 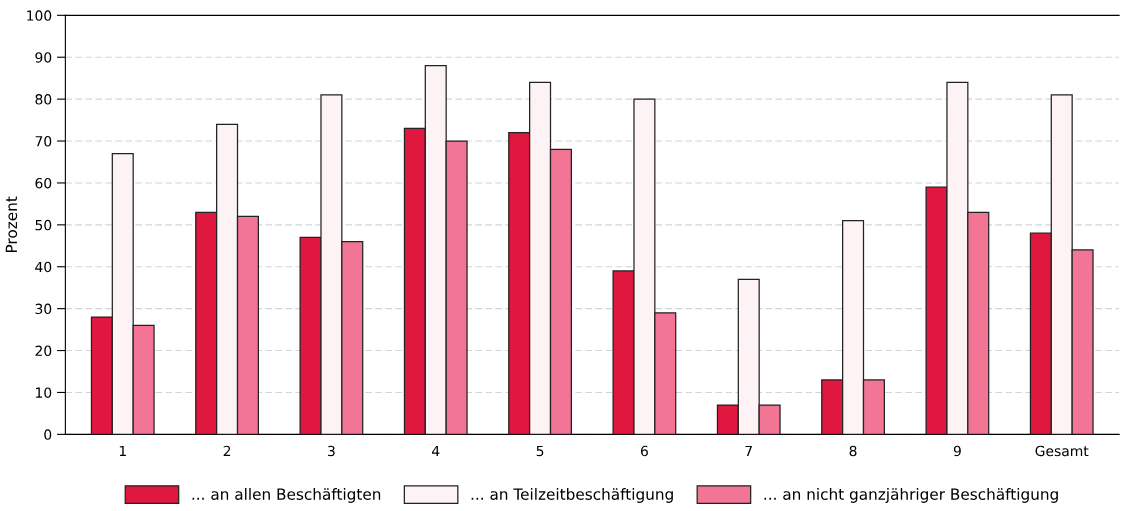 I want to click on x-tick-label: 8, so click(x=853, y=451).